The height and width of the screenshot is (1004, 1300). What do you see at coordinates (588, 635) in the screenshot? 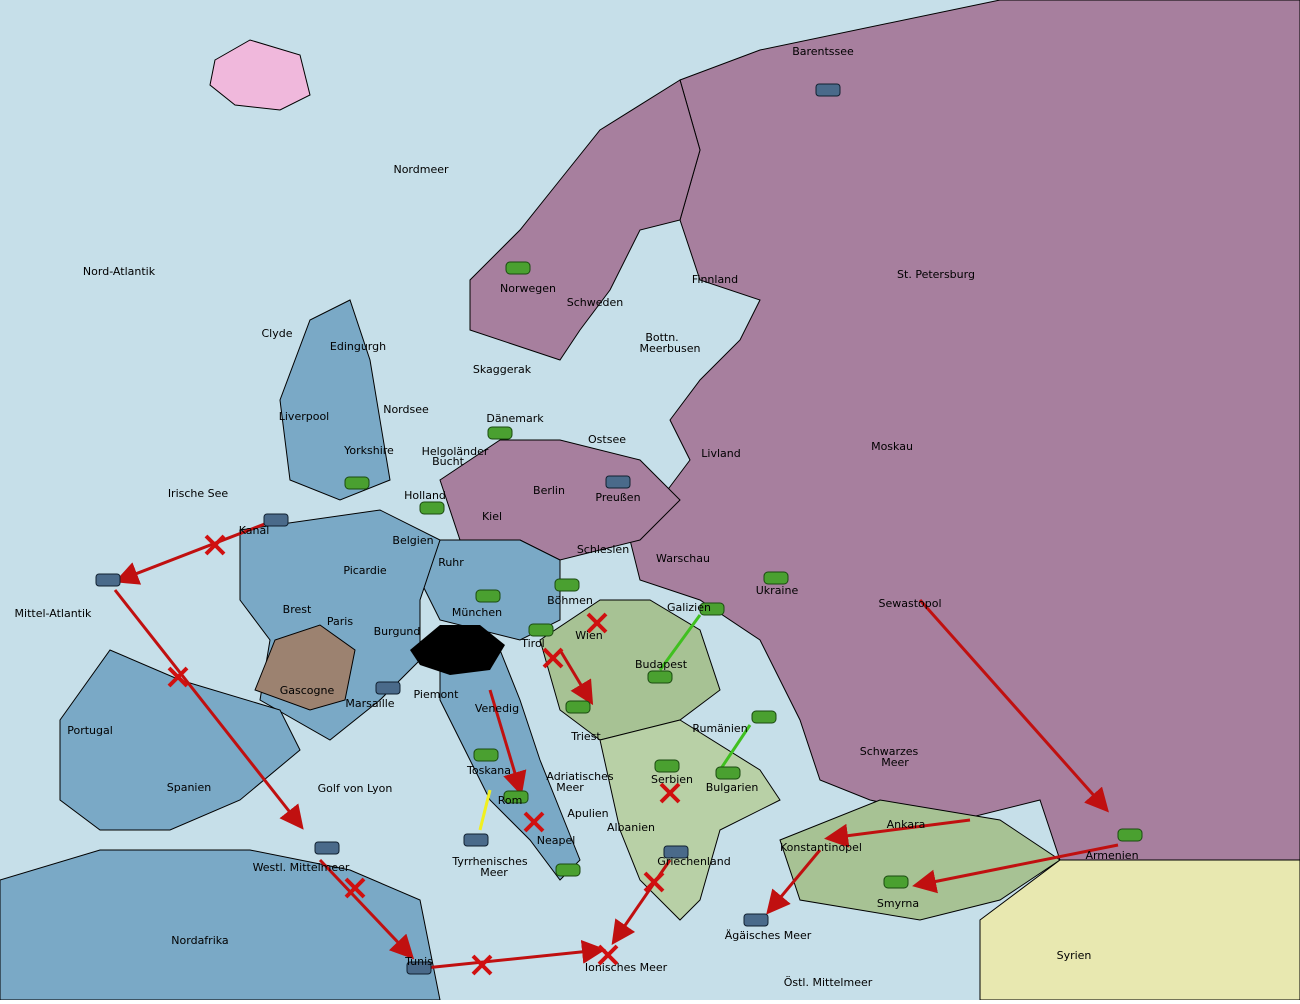
I see `region-label: Wien` at bounding box center [588, 635].